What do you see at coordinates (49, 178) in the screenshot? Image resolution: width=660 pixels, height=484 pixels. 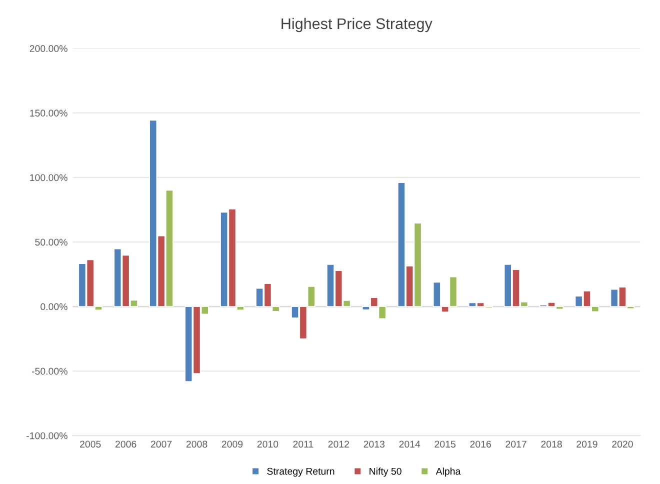 I see `y-tick-label: 100.00%` at bounding box center [49, 178].